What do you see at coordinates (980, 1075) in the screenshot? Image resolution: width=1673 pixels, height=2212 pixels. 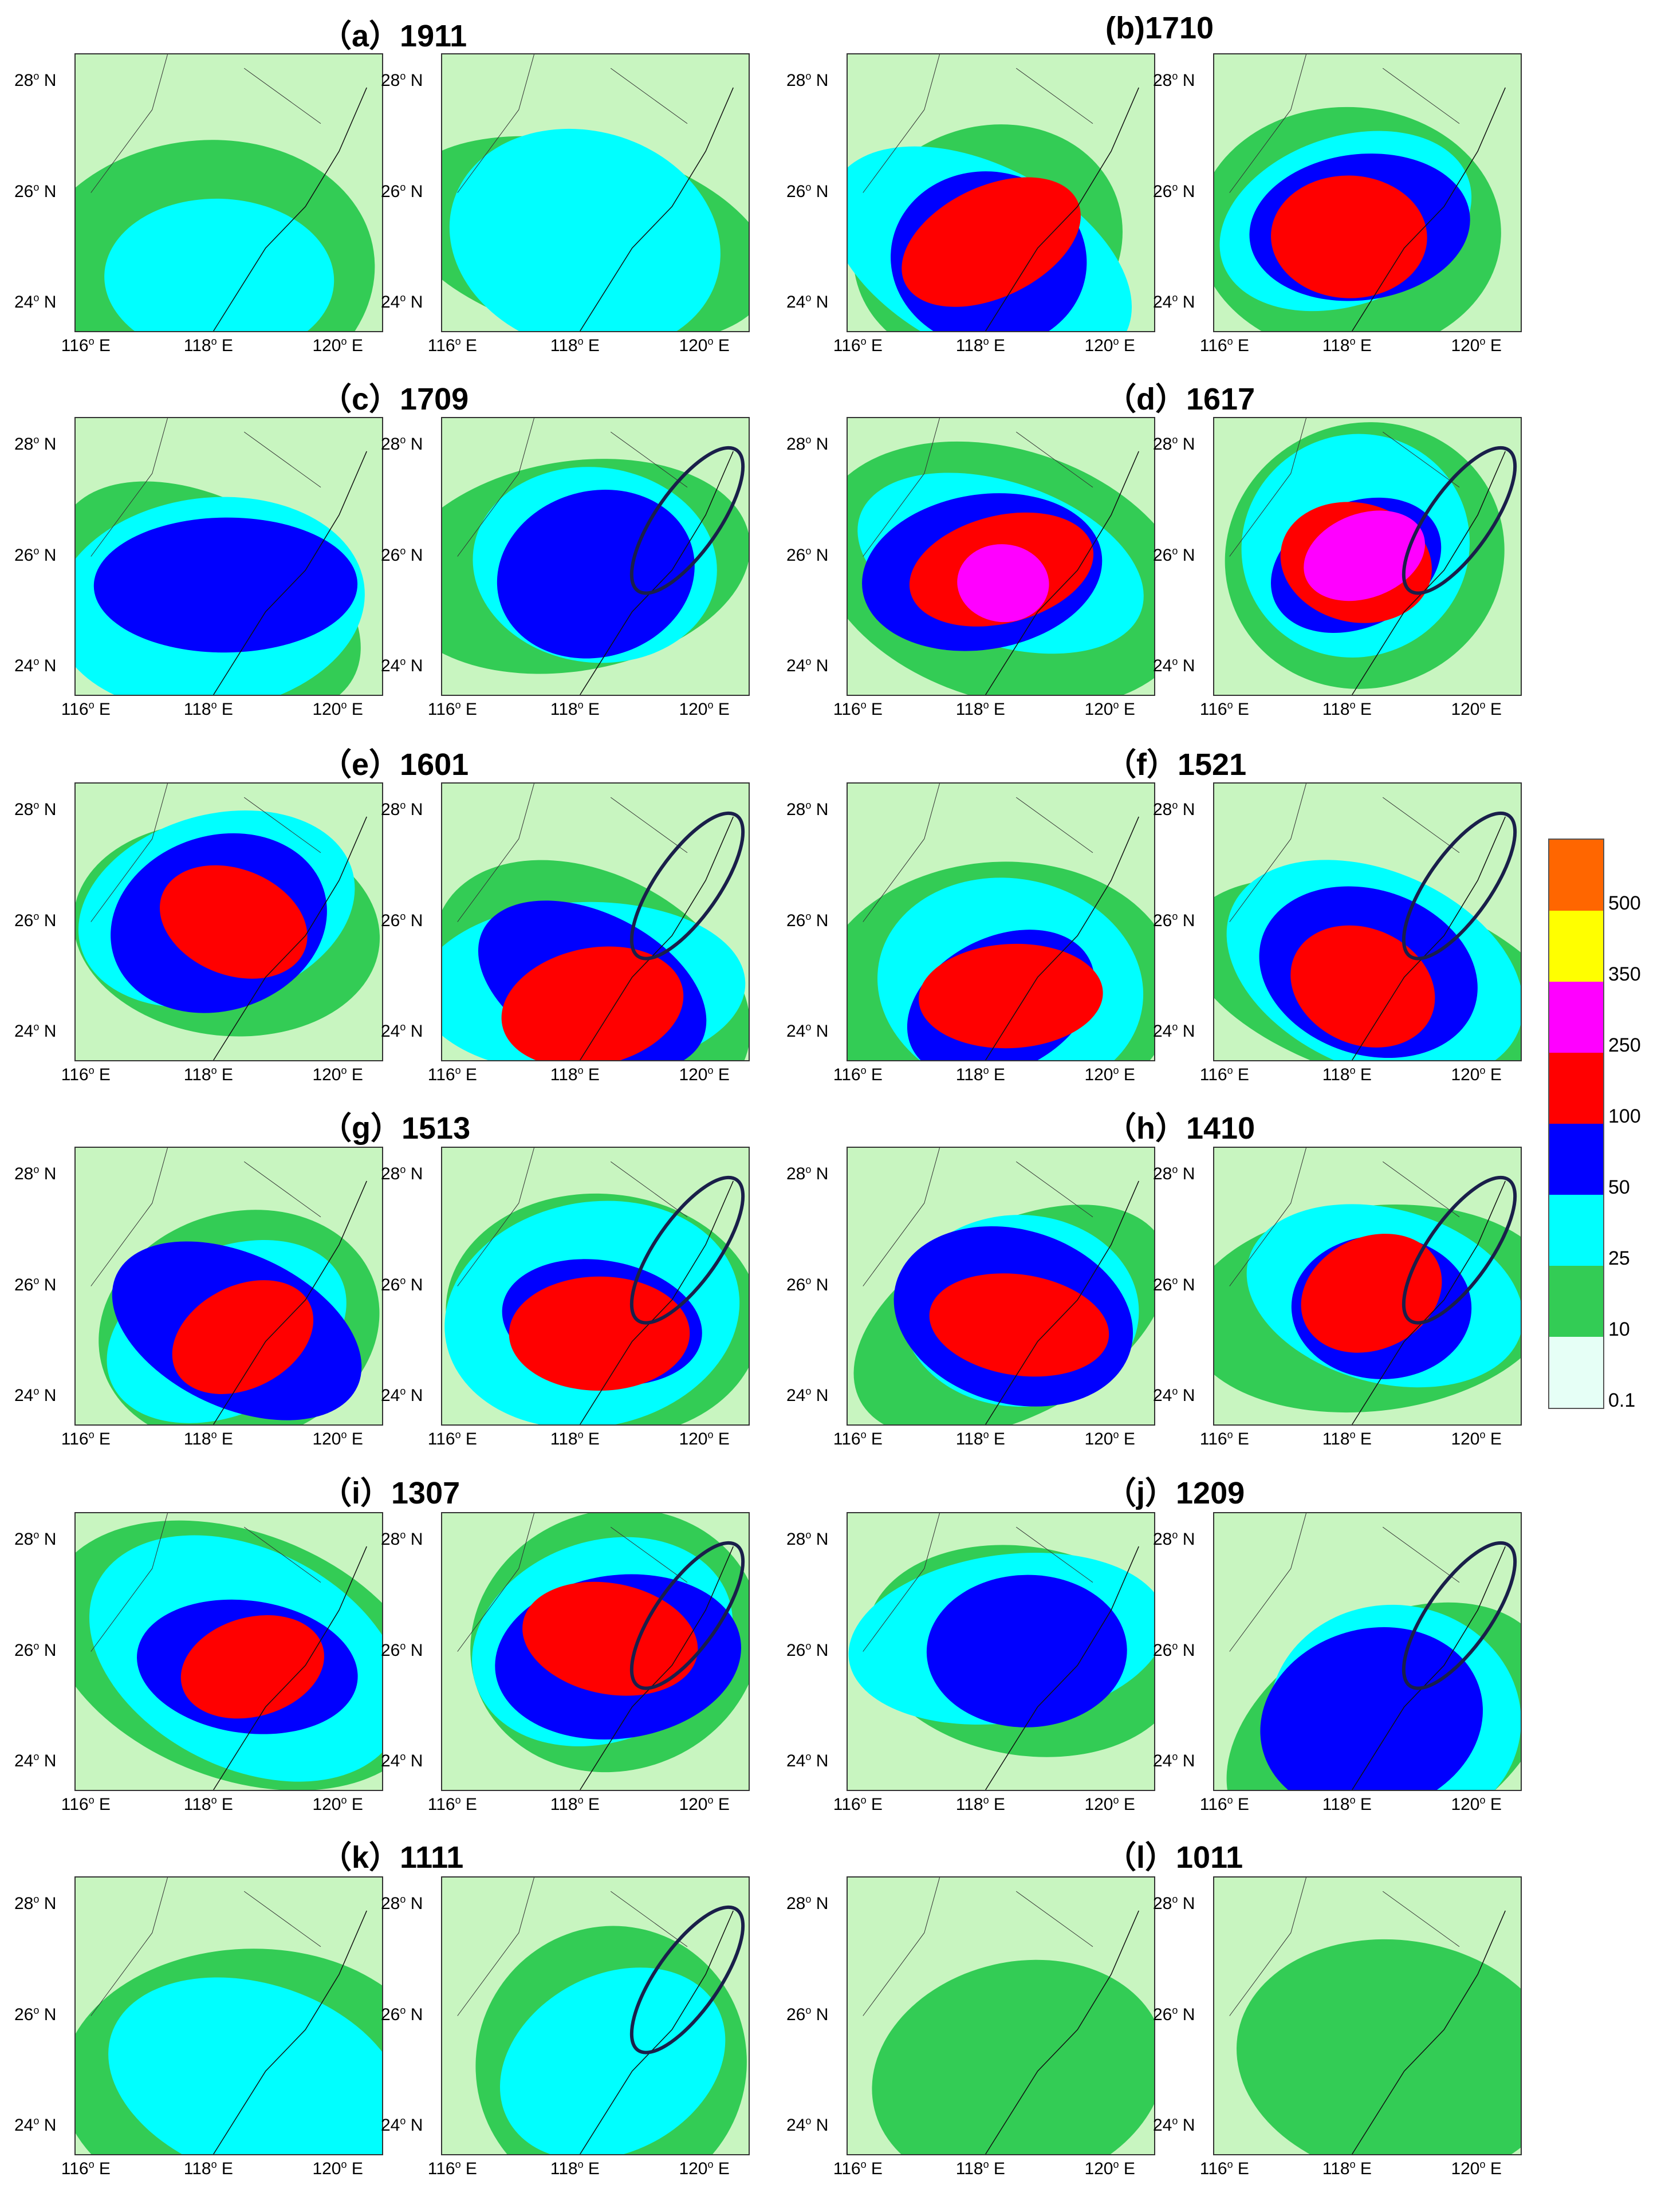 I see `x-tick-label: 118o E` at bounding box center [980, 1075].